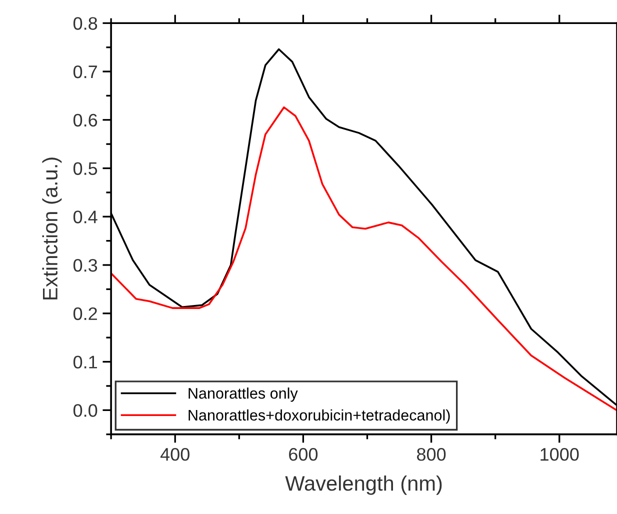 The image size is (617, 514). I want to click on y-tick-label: 0.6, so click(85, 120).